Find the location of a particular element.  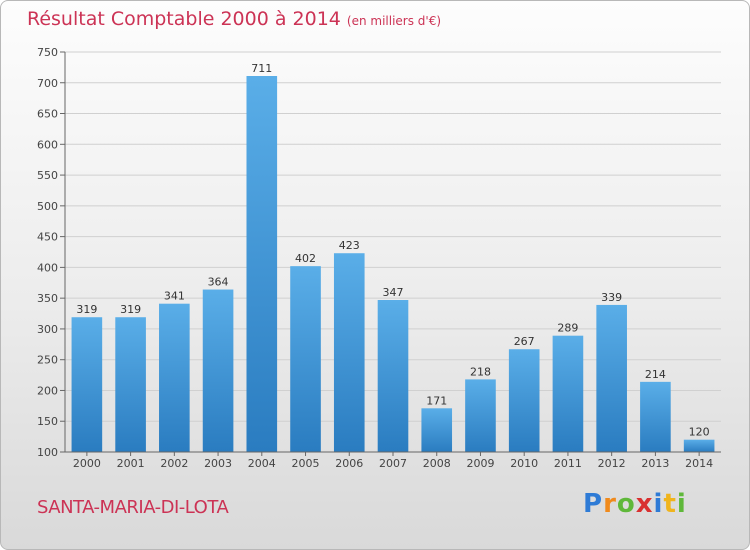

chart-subtitle: (en milliers d'€) is located at coordinates (394, 21).